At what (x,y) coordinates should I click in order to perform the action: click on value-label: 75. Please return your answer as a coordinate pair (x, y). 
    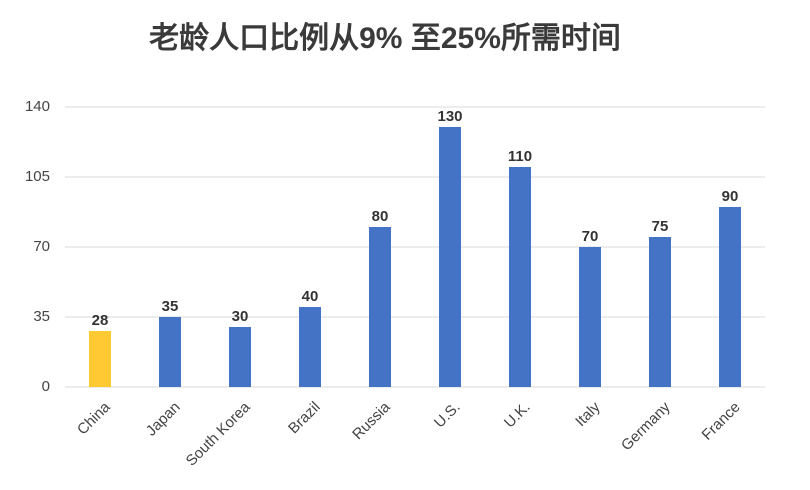
    Looking at the image, I should click on (660, 226).